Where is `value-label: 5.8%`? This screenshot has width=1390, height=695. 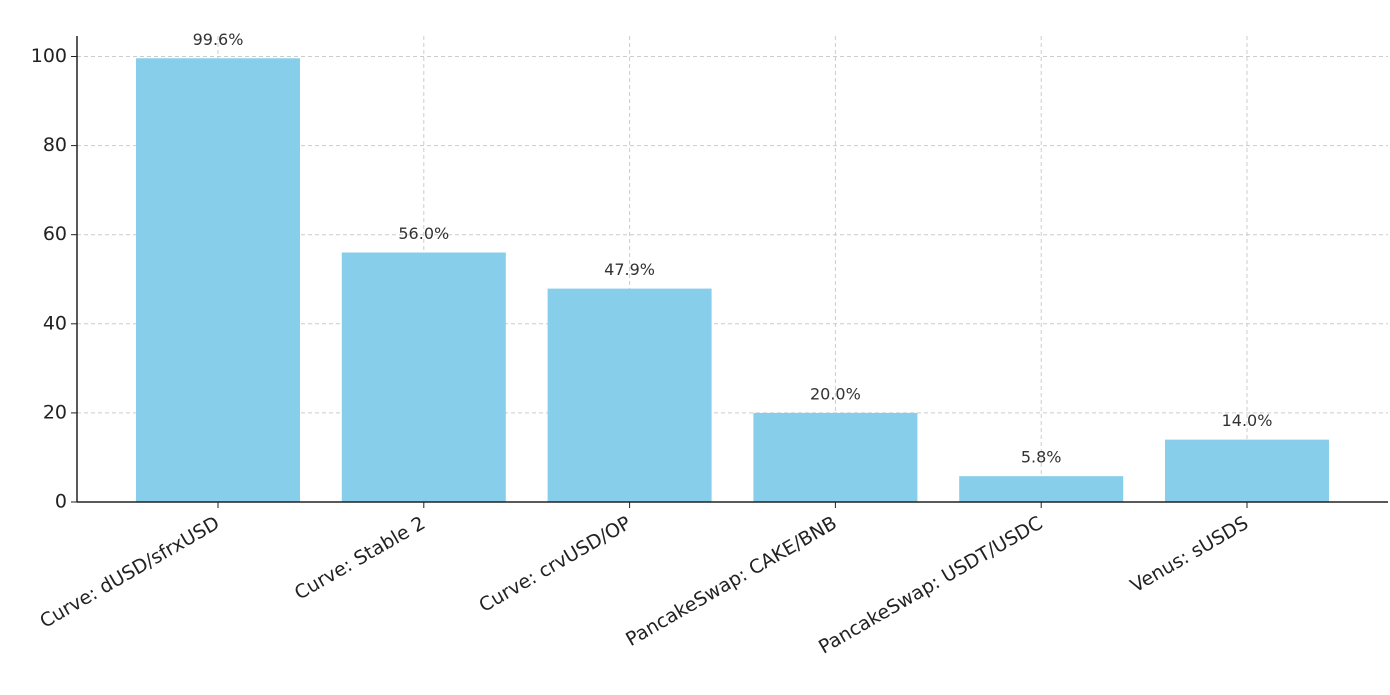 value-label: 5.8% is located at coordinates (1041, 457).